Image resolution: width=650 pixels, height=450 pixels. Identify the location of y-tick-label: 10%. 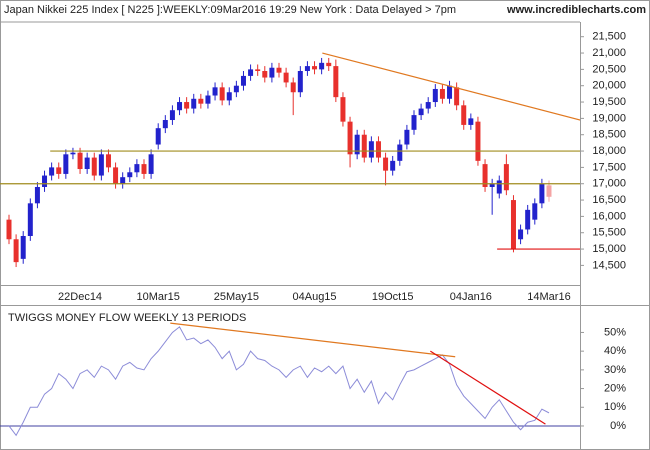
(615, 407).